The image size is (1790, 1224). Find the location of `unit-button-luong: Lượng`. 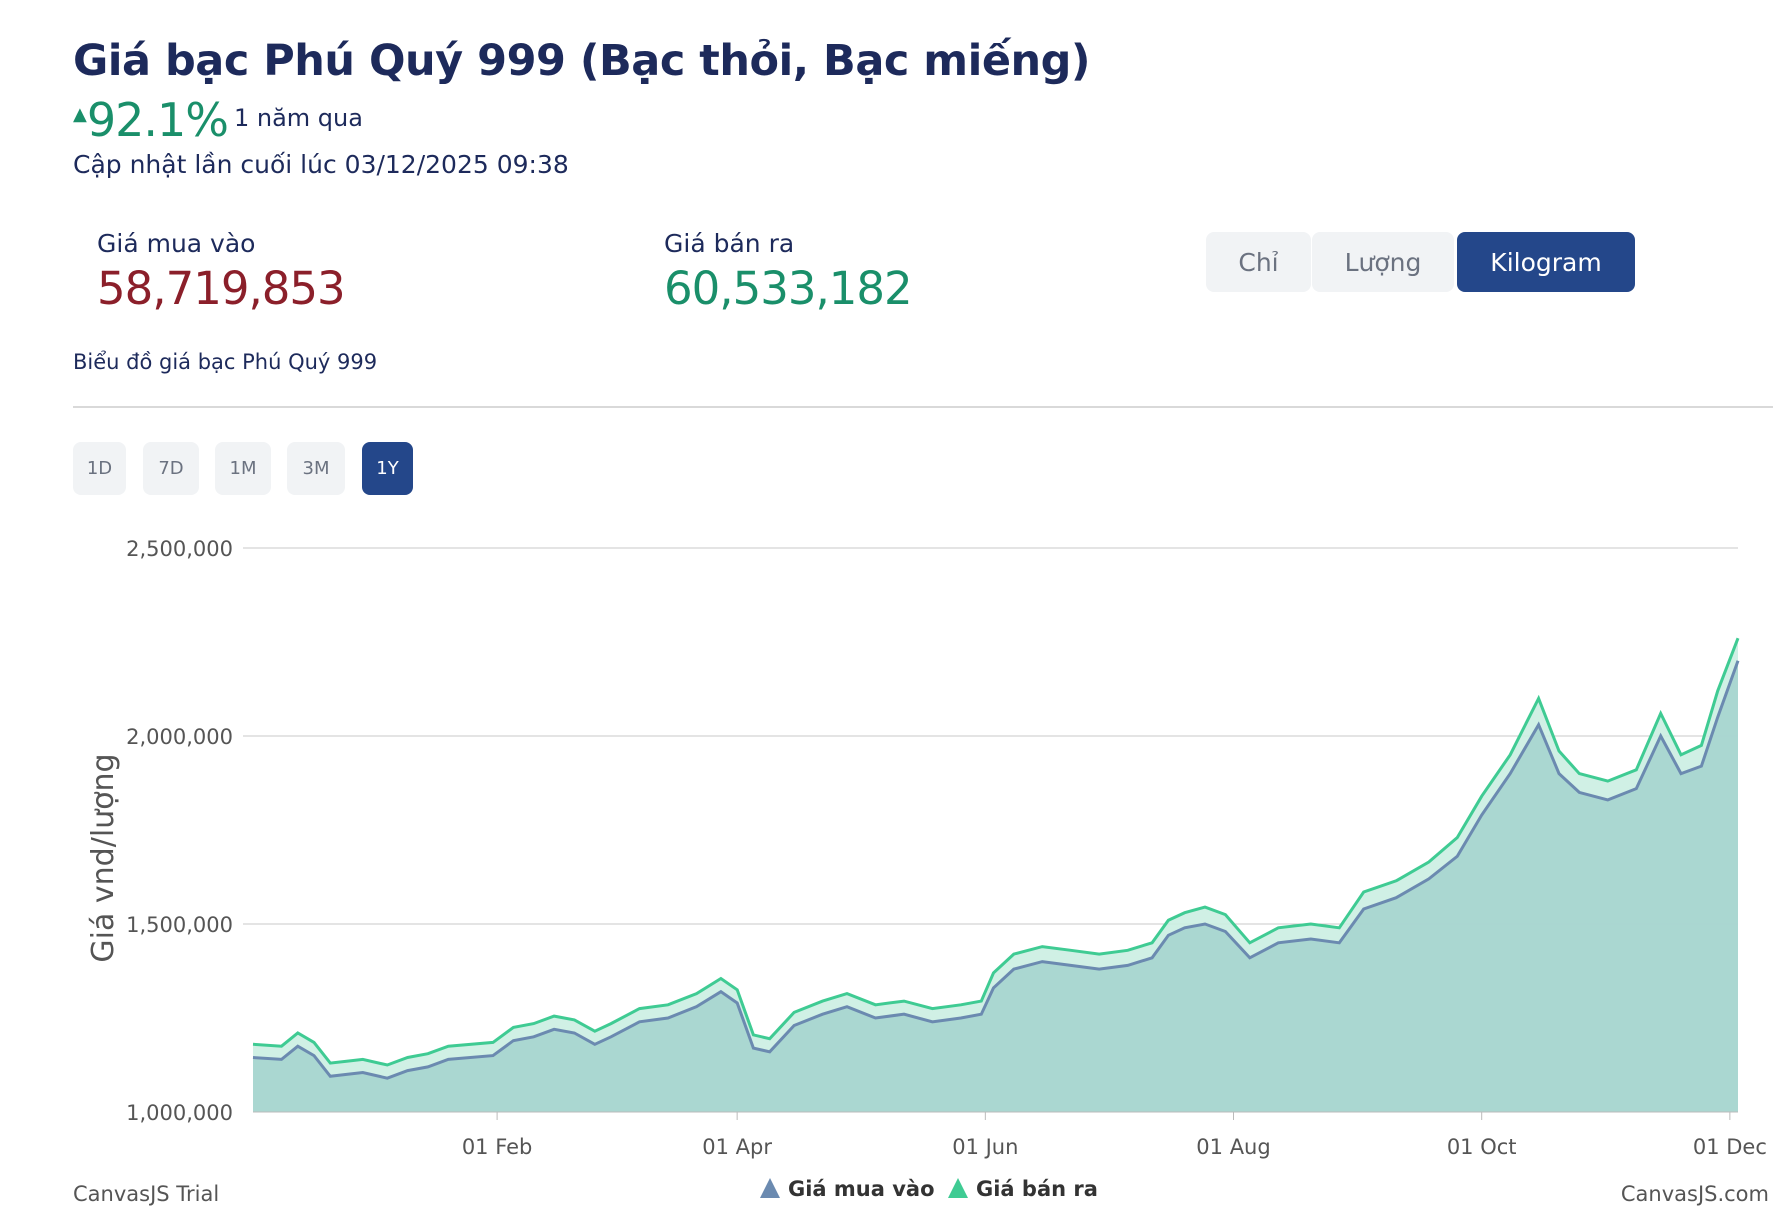

unit-button-luong: Lượng is located at coordinates (1383, 262).